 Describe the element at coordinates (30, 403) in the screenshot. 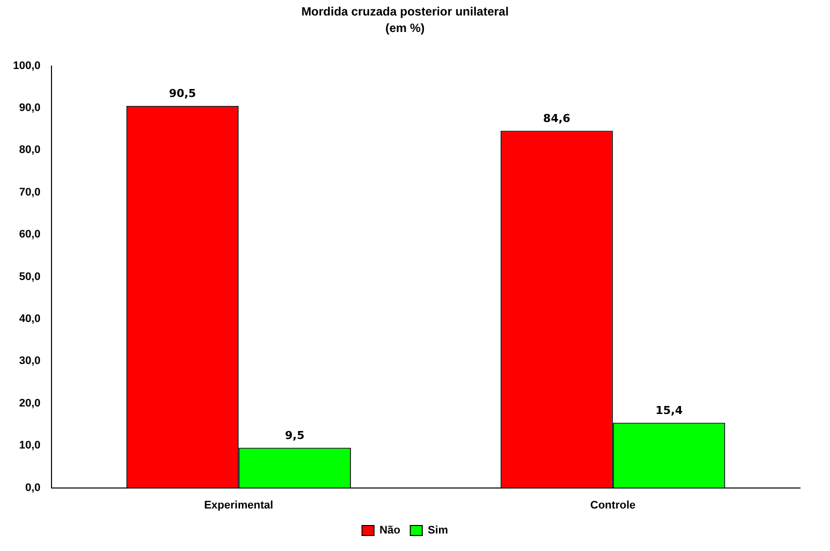

I see `y-tick-label: 20,0` at that location.